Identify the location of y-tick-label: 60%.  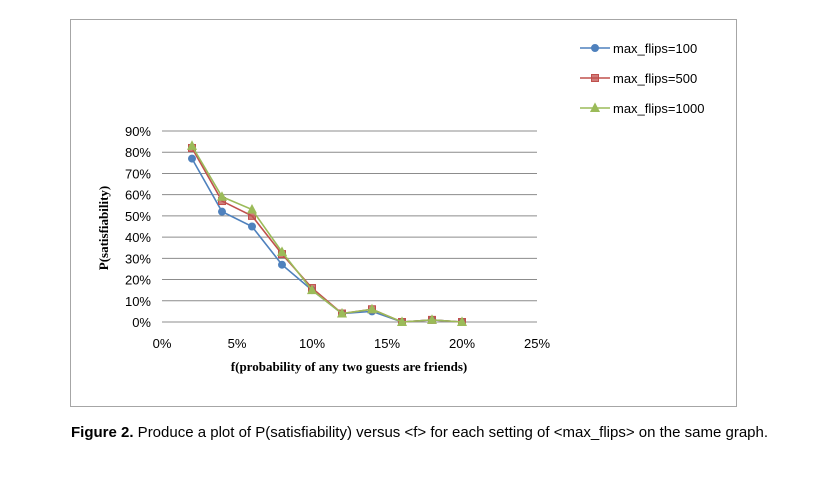
(138, 195).